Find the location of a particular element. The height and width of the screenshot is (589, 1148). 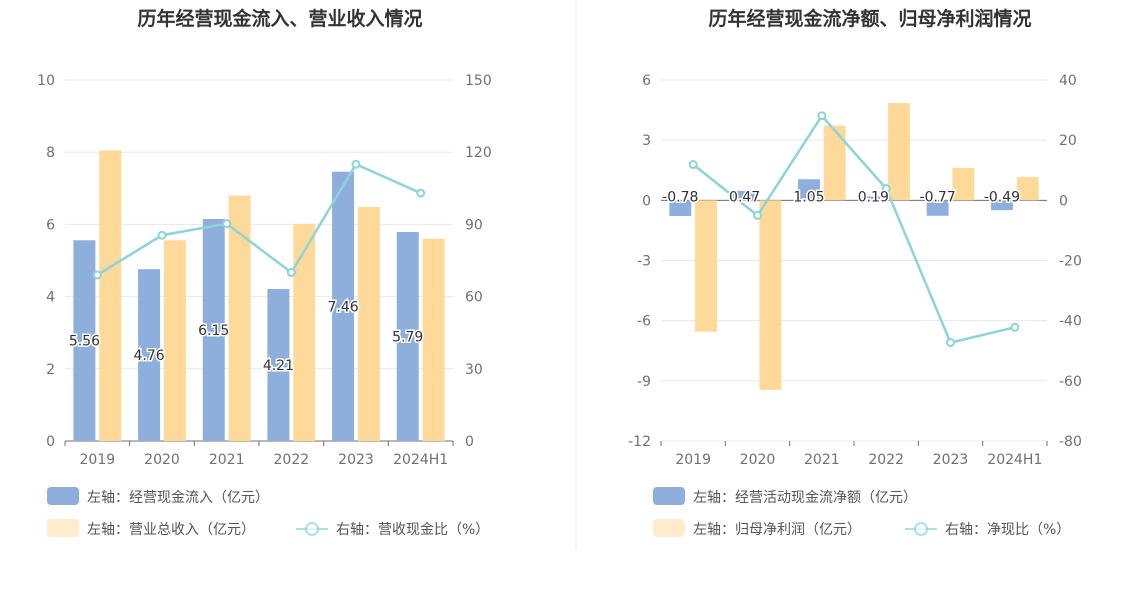

y-left-tick-label: 8 is located at coordinates (50, 153).